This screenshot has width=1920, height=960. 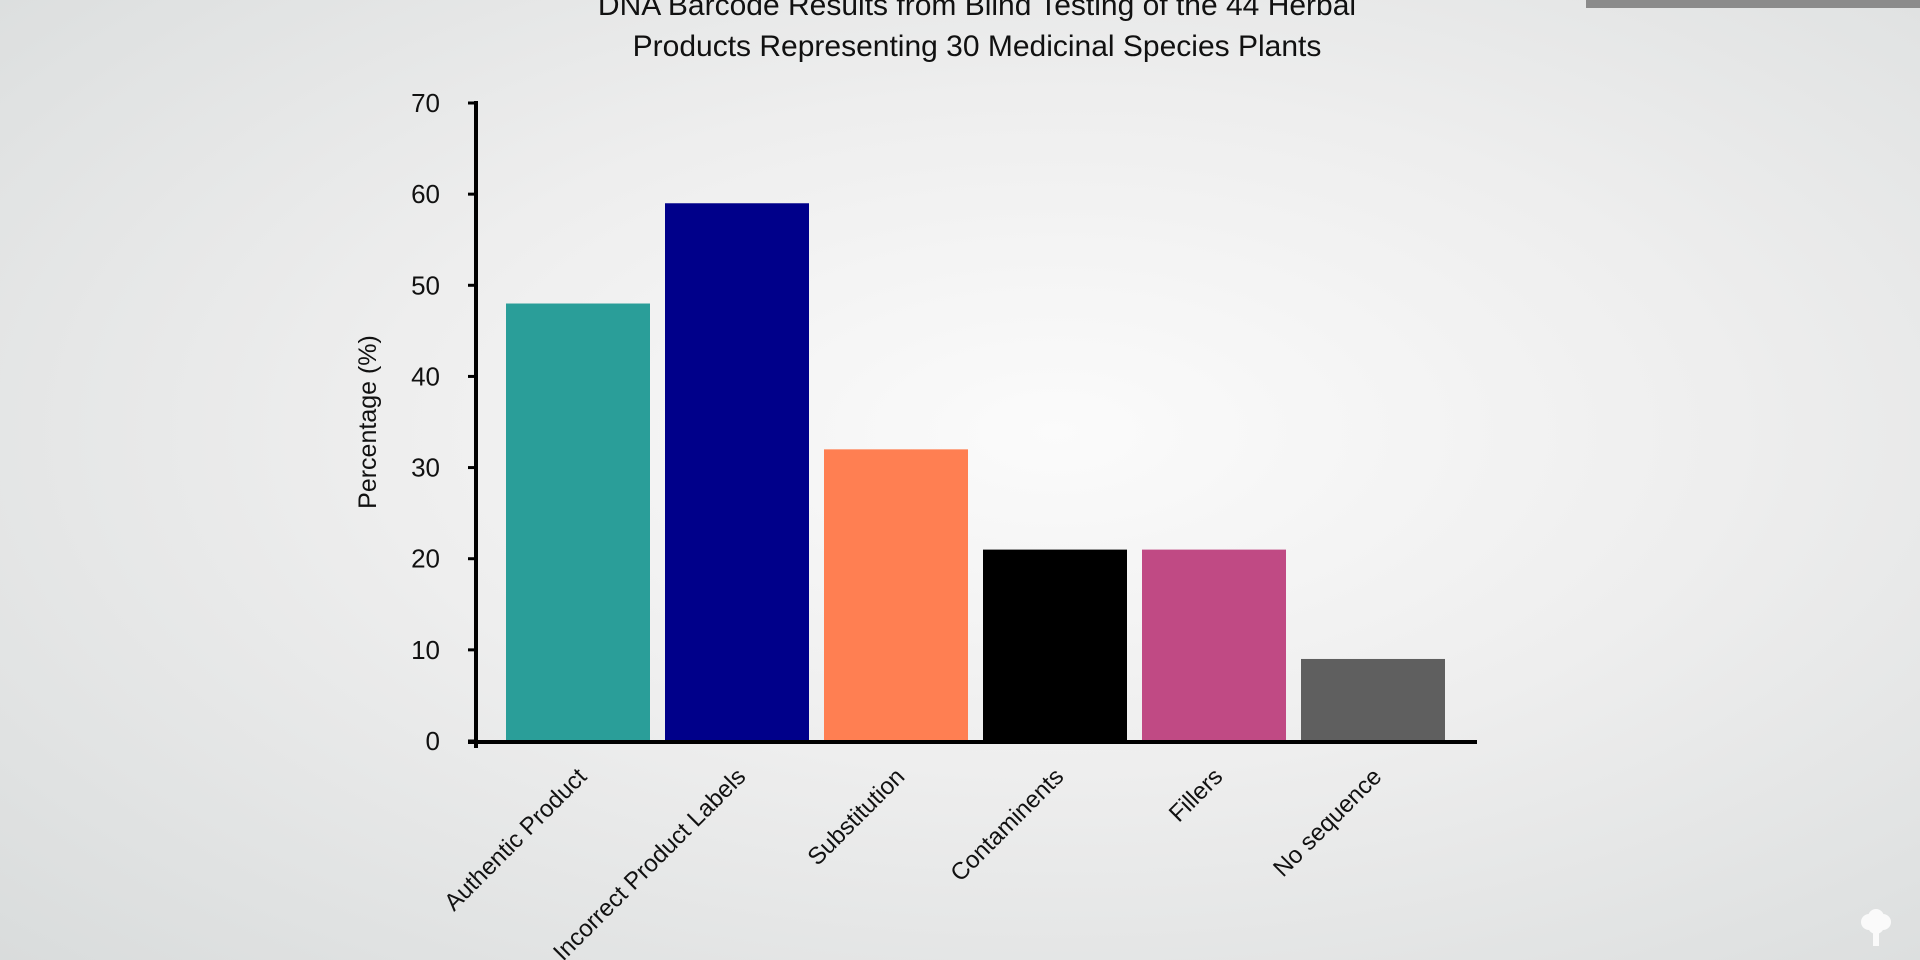 What do you see at coordinates (1876, 927) in the screenshot?
I see `tree-icon` at bounding box center [1876, 927].